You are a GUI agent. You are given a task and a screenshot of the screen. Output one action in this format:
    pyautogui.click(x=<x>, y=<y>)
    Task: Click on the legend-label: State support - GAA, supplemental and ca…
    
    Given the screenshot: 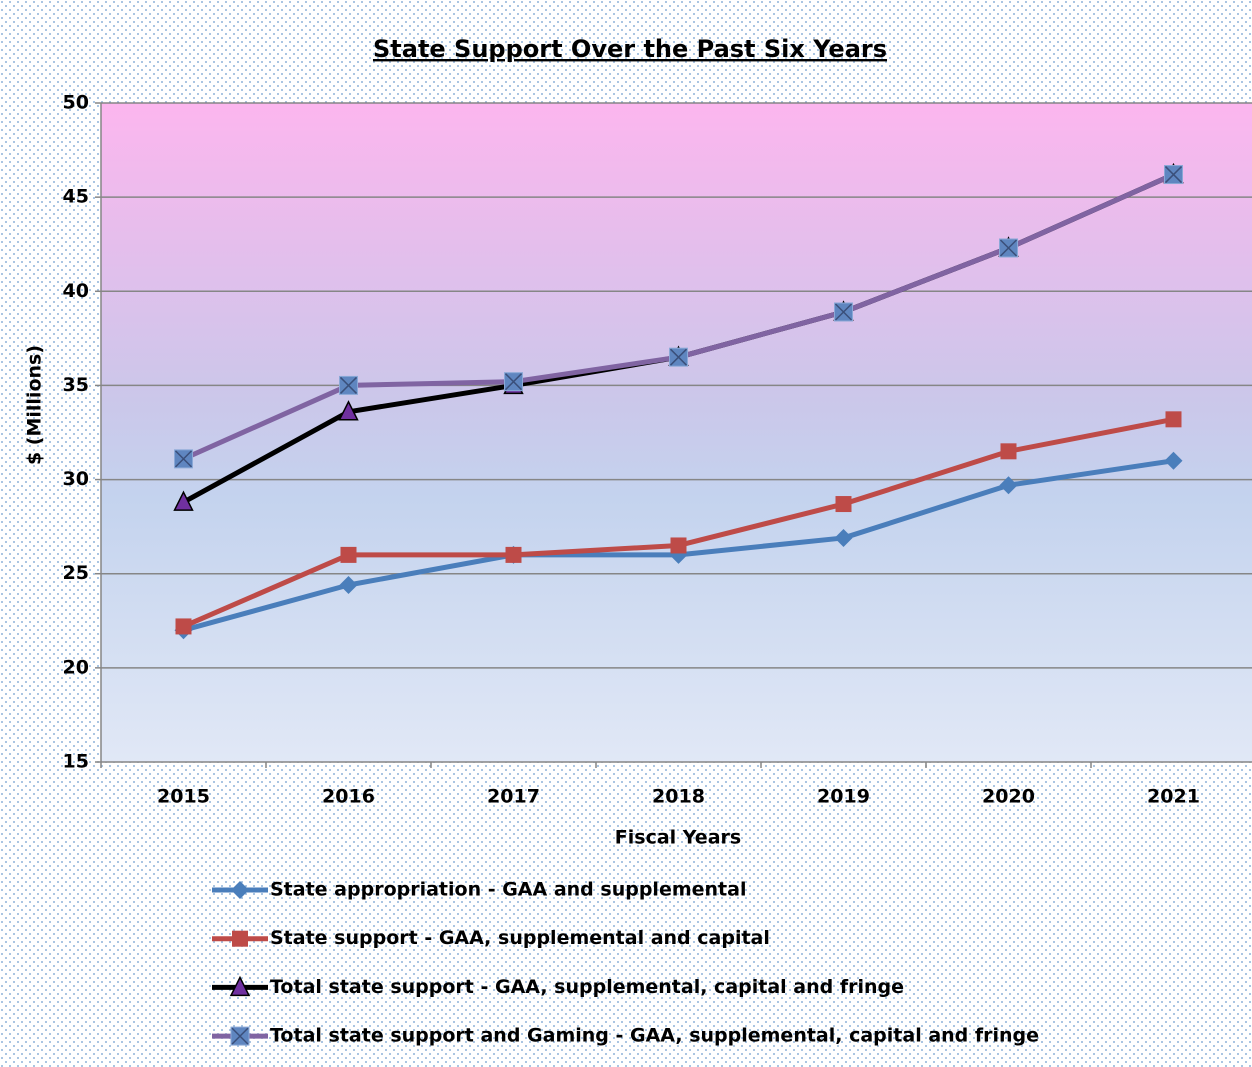 What is the action you would take?
    pyautogui.click(x=520, y=938)
    